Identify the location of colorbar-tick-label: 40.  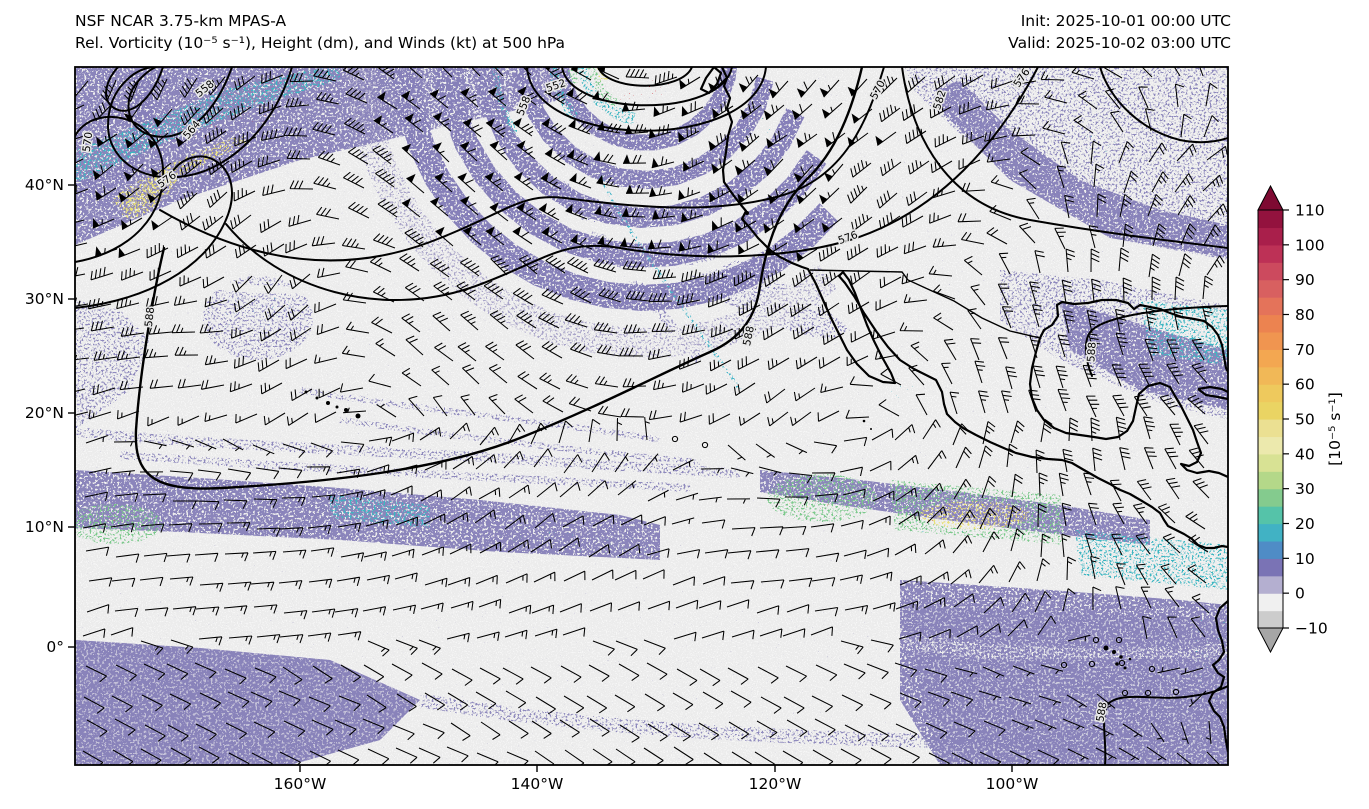
(1305, 454).